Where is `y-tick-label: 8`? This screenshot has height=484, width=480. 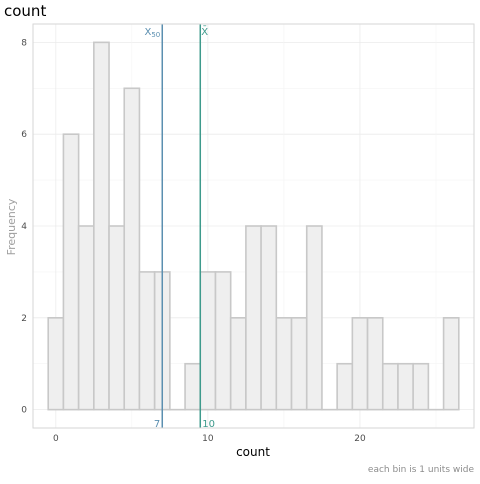
y-tick-label: 8 is located at coordinates (24, 43).